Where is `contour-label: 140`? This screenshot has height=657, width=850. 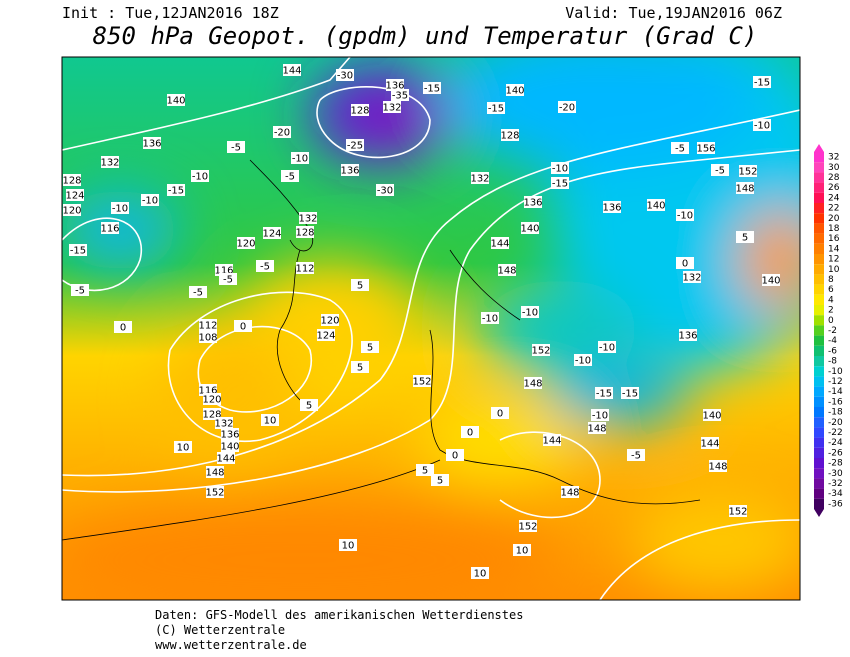
contour-label: 140 is located at coordinates (771, 280).